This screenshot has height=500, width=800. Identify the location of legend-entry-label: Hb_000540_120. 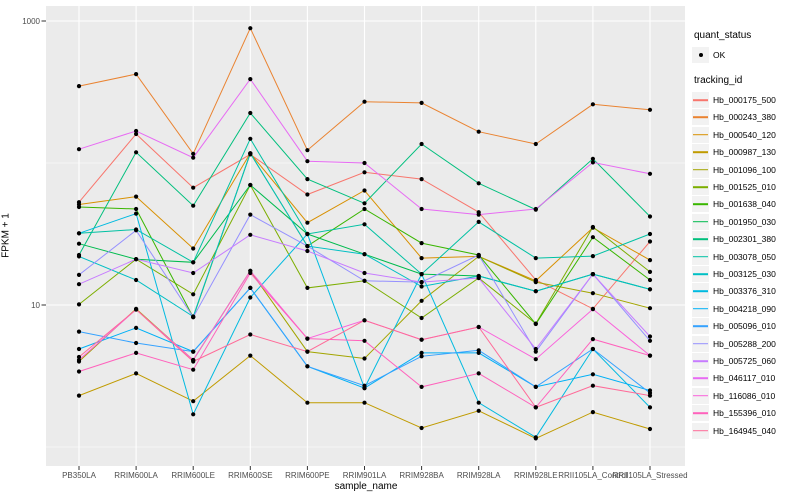
(744, 134).